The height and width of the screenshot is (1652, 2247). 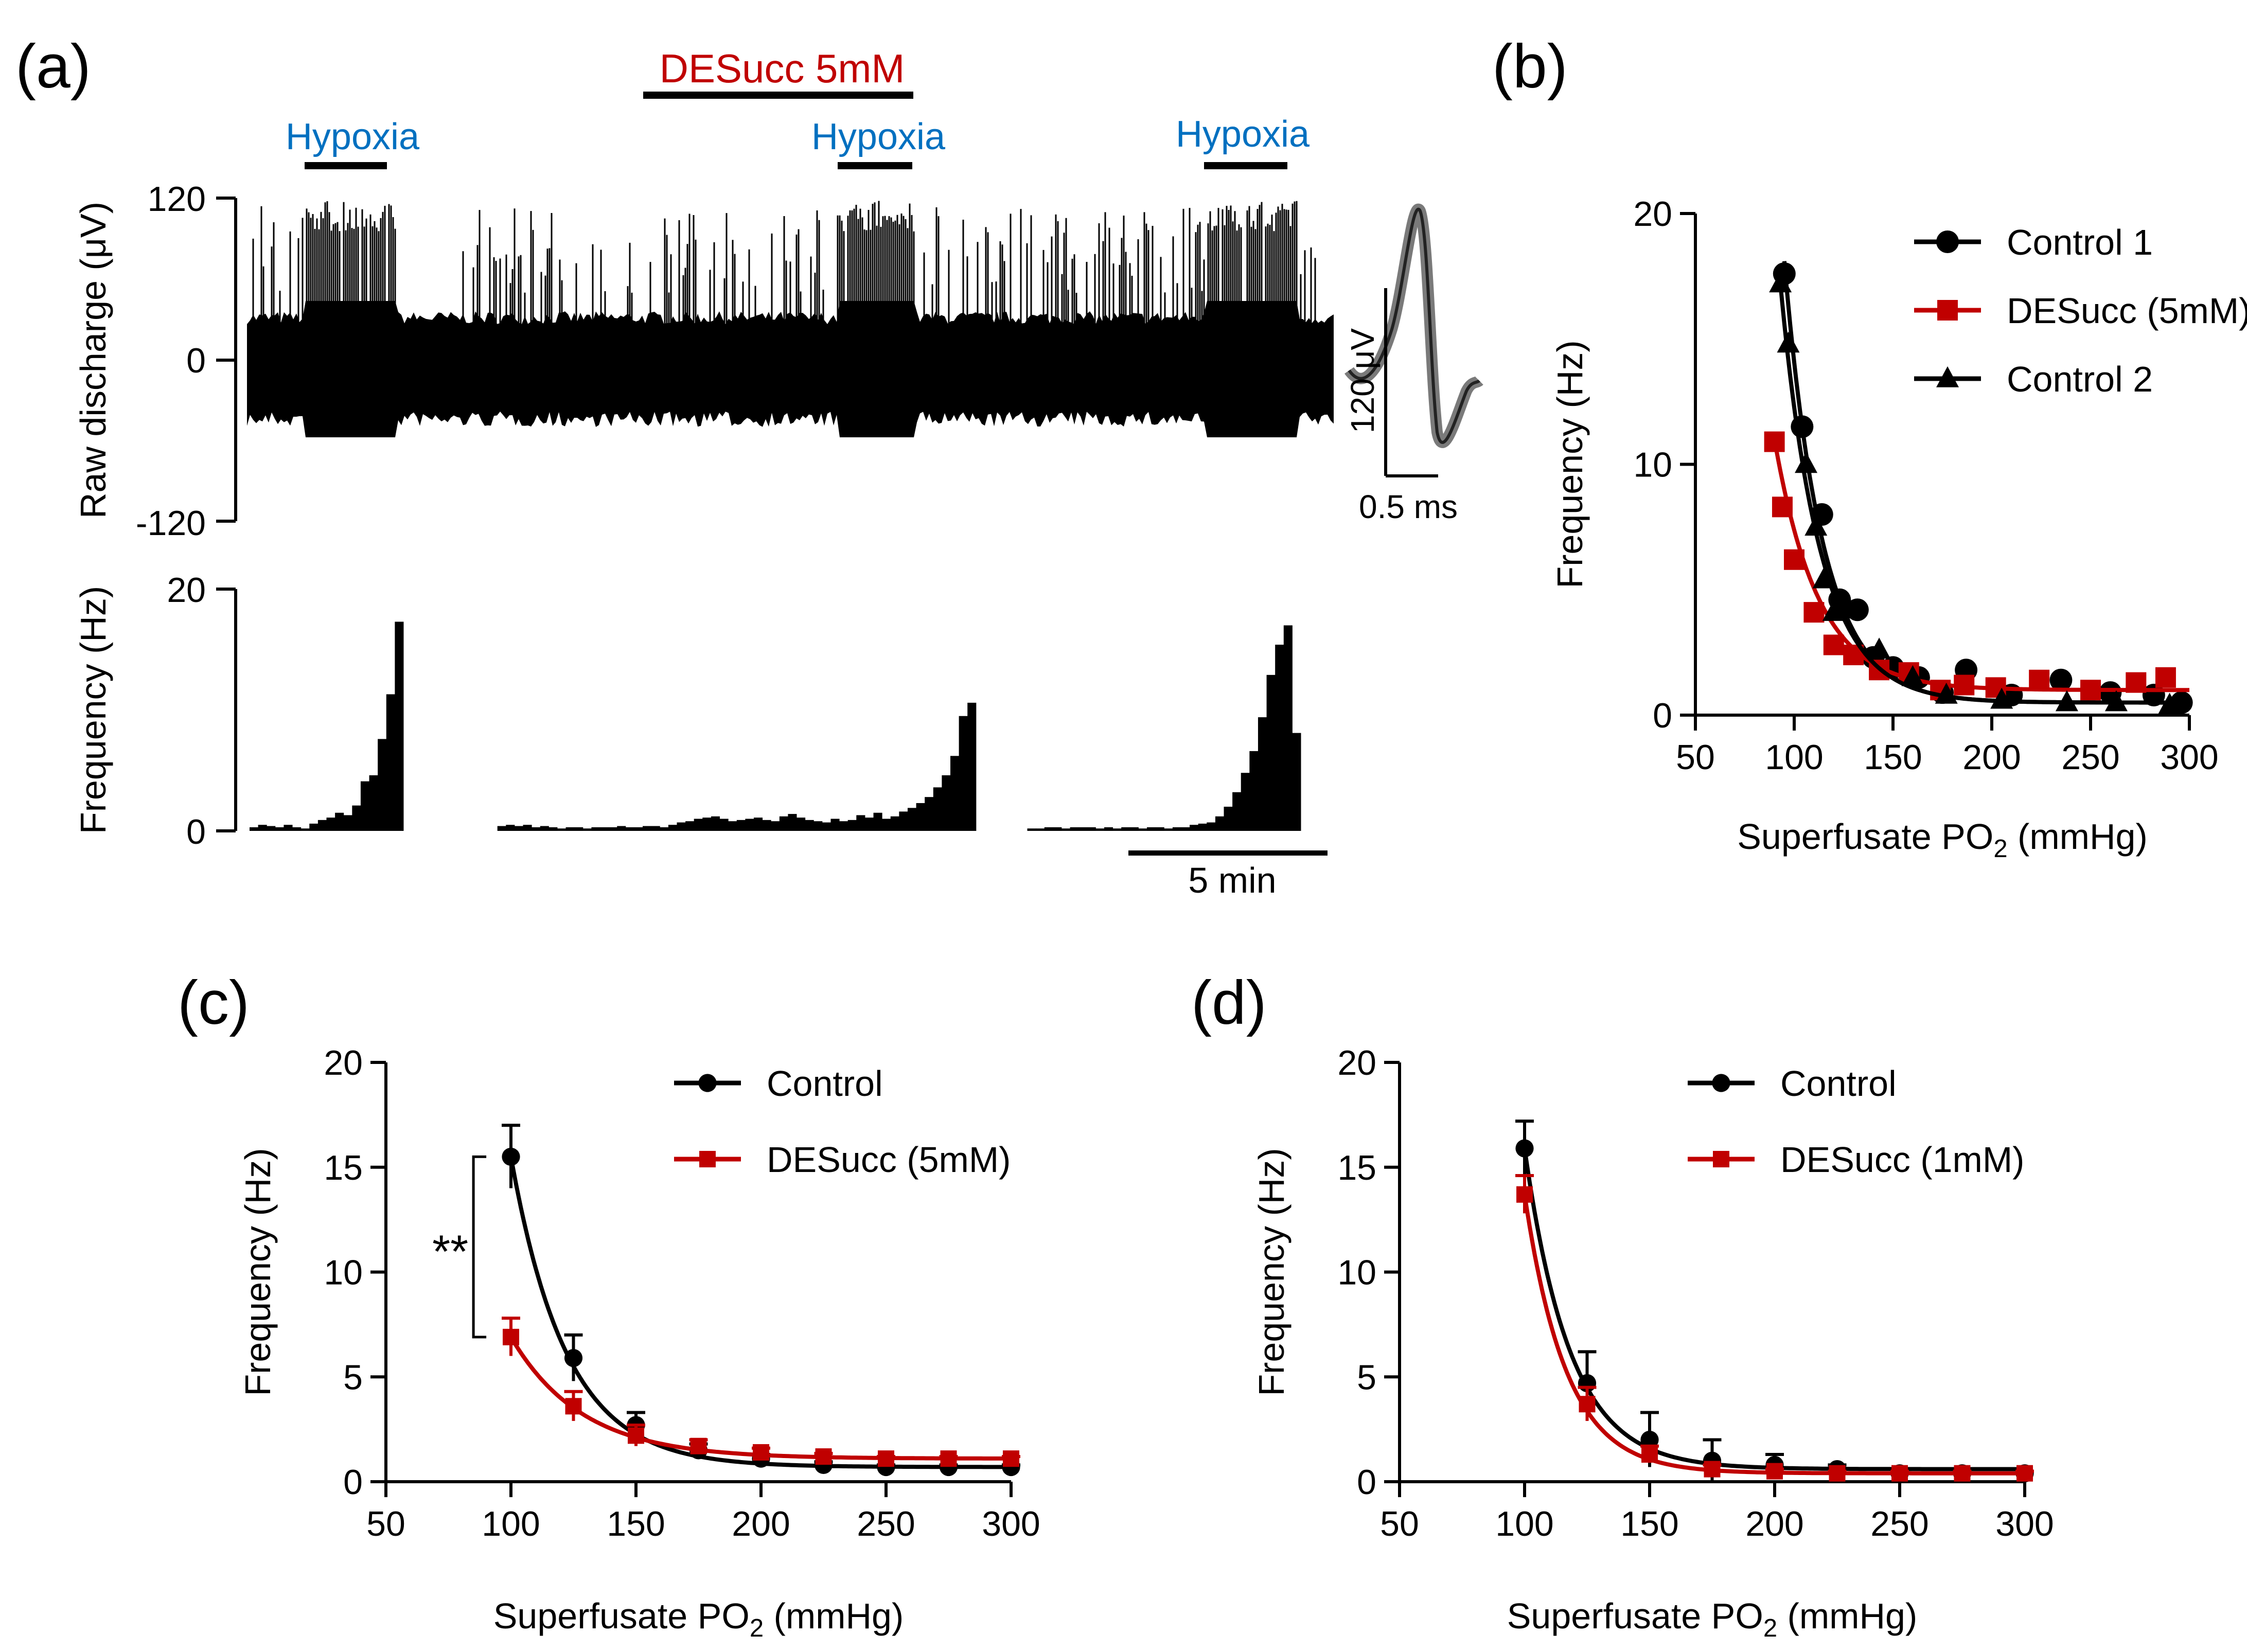 What do you see at coordinates (53, 67) in the screenshot?
I see `panel-a-label: (a)` at bounding box center [53, 67].